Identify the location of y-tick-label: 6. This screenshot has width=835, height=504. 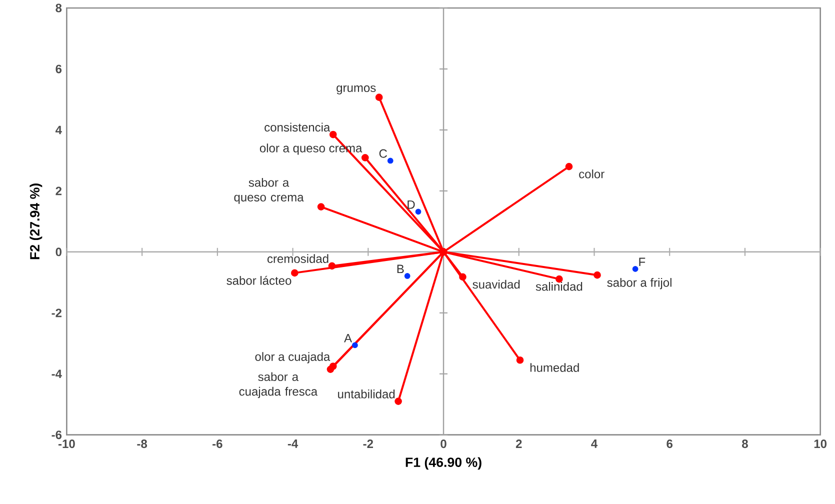
(59, 69).